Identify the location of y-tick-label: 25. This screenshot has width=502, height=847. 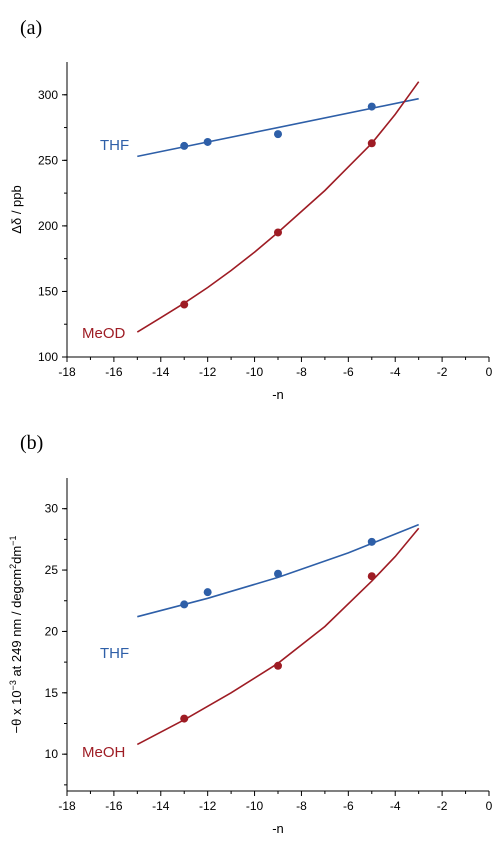
(52, 570).